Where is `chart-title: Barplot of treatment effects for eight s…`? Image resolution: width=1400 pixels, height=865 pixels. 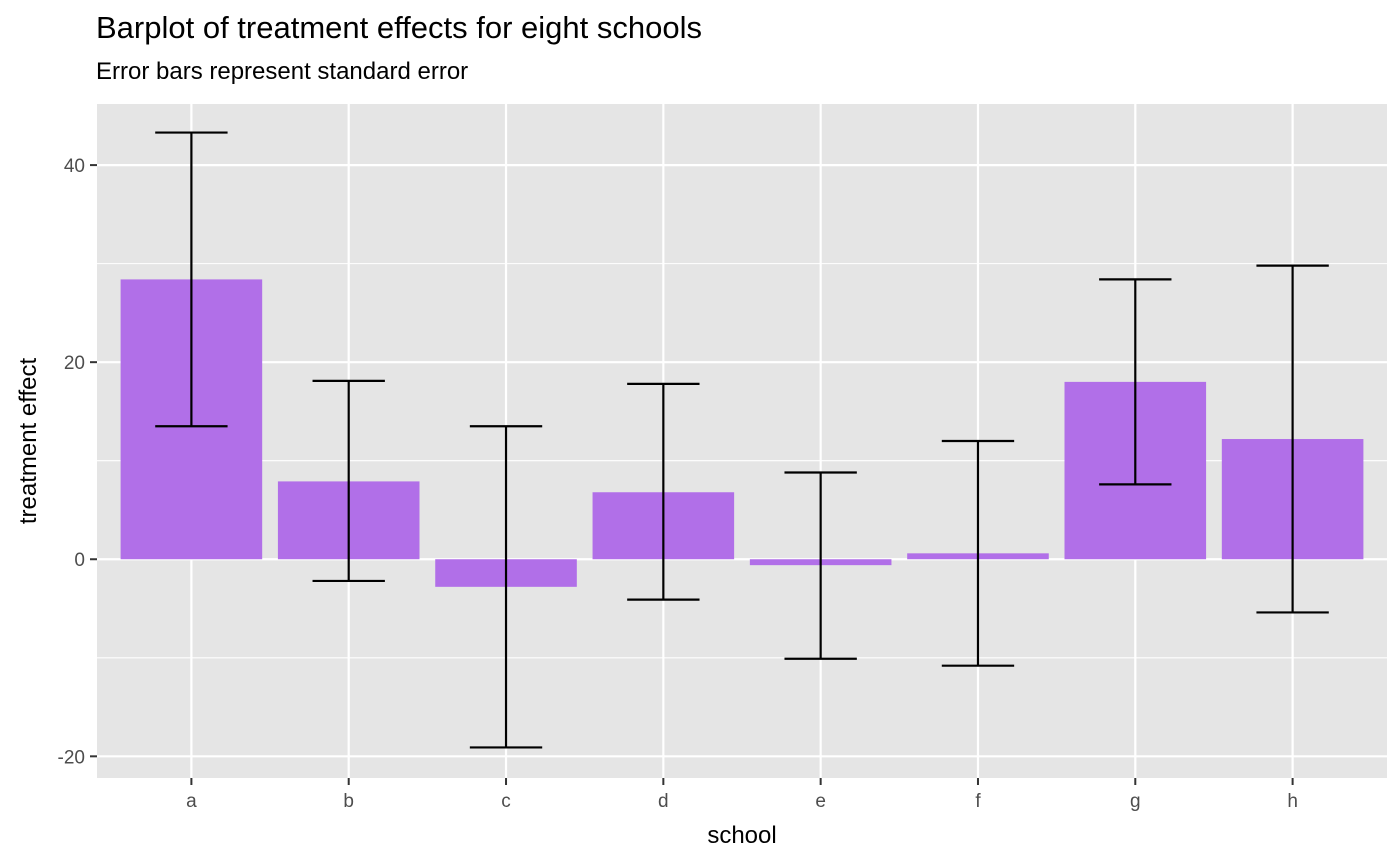 chart-title: Barplot of treatment effects for eight s… is located at coordinates (399, 27).